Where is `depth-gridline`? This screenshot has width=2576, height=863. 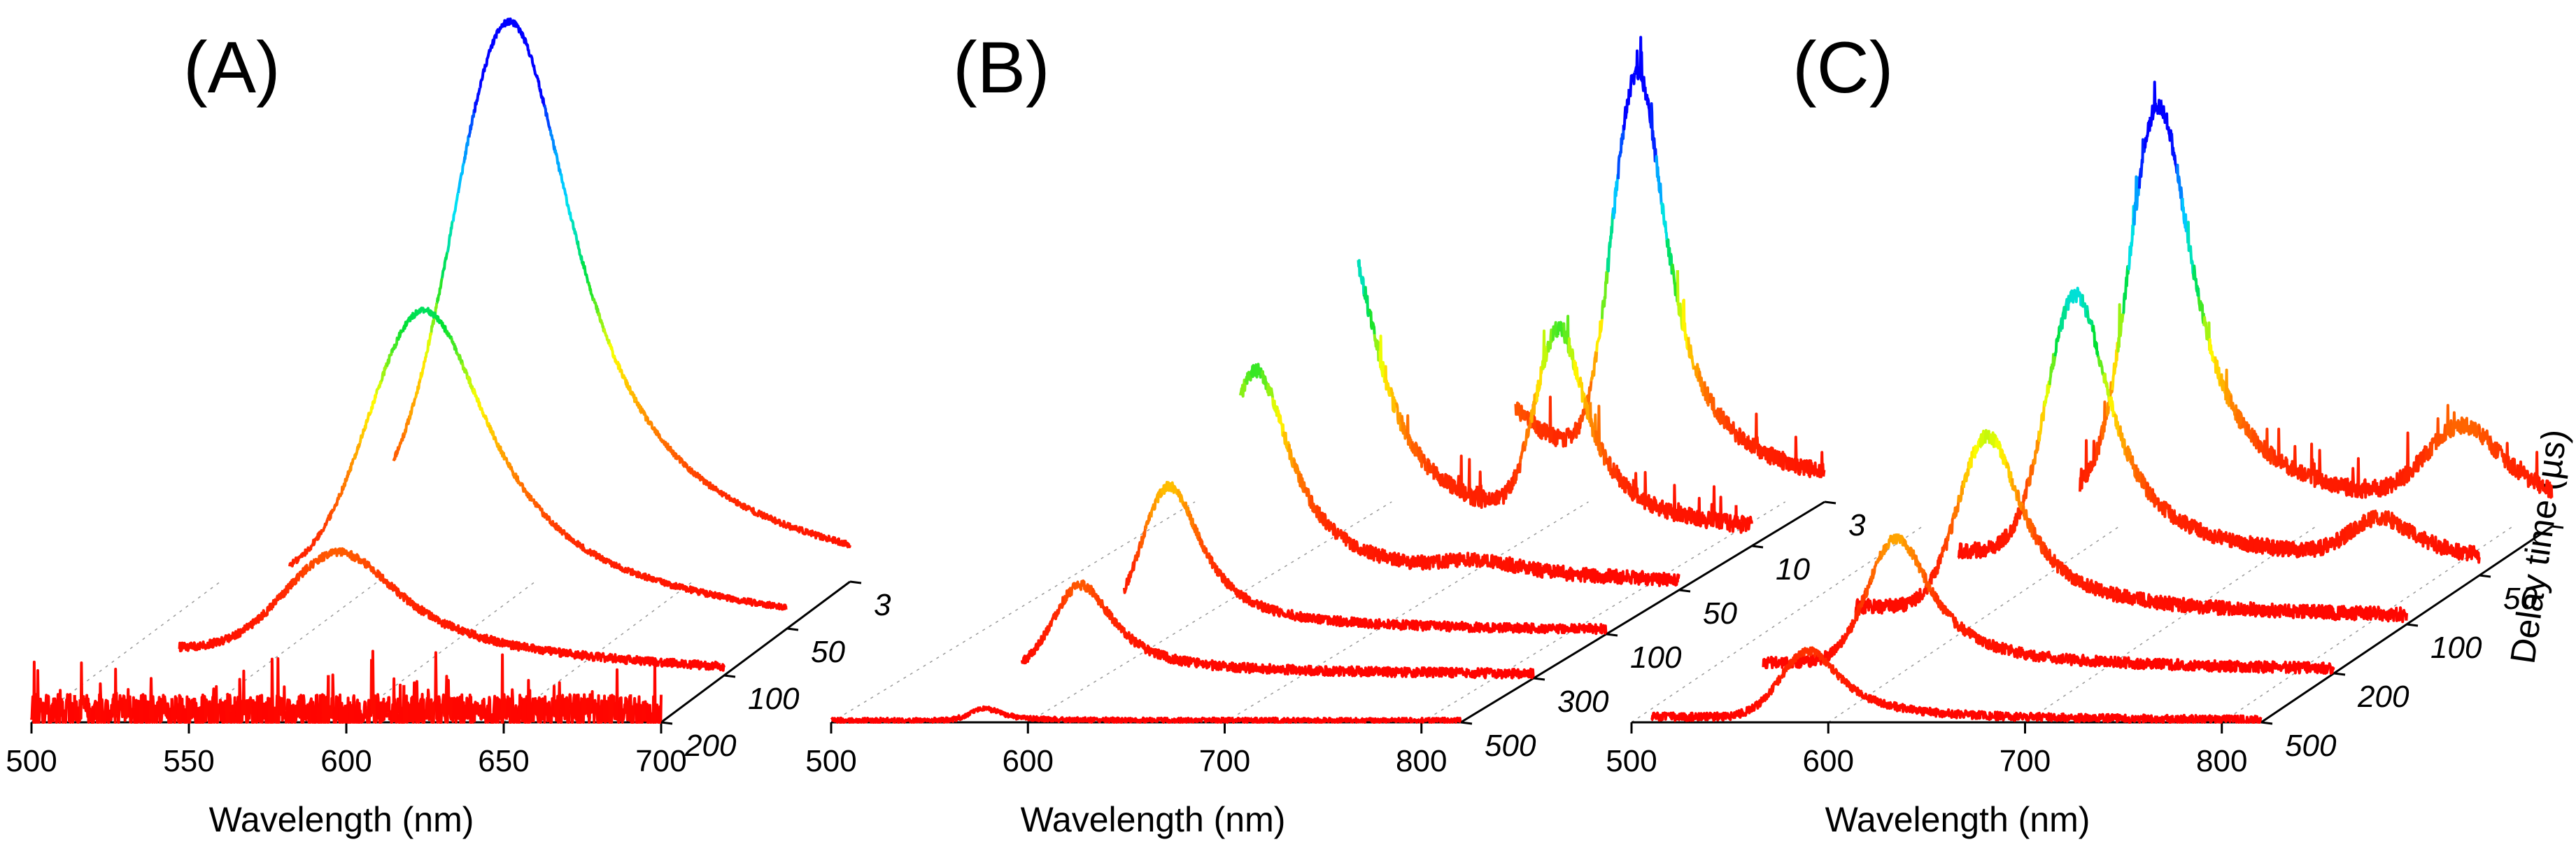
depth-gridline is located at coordinates (1973, 624).